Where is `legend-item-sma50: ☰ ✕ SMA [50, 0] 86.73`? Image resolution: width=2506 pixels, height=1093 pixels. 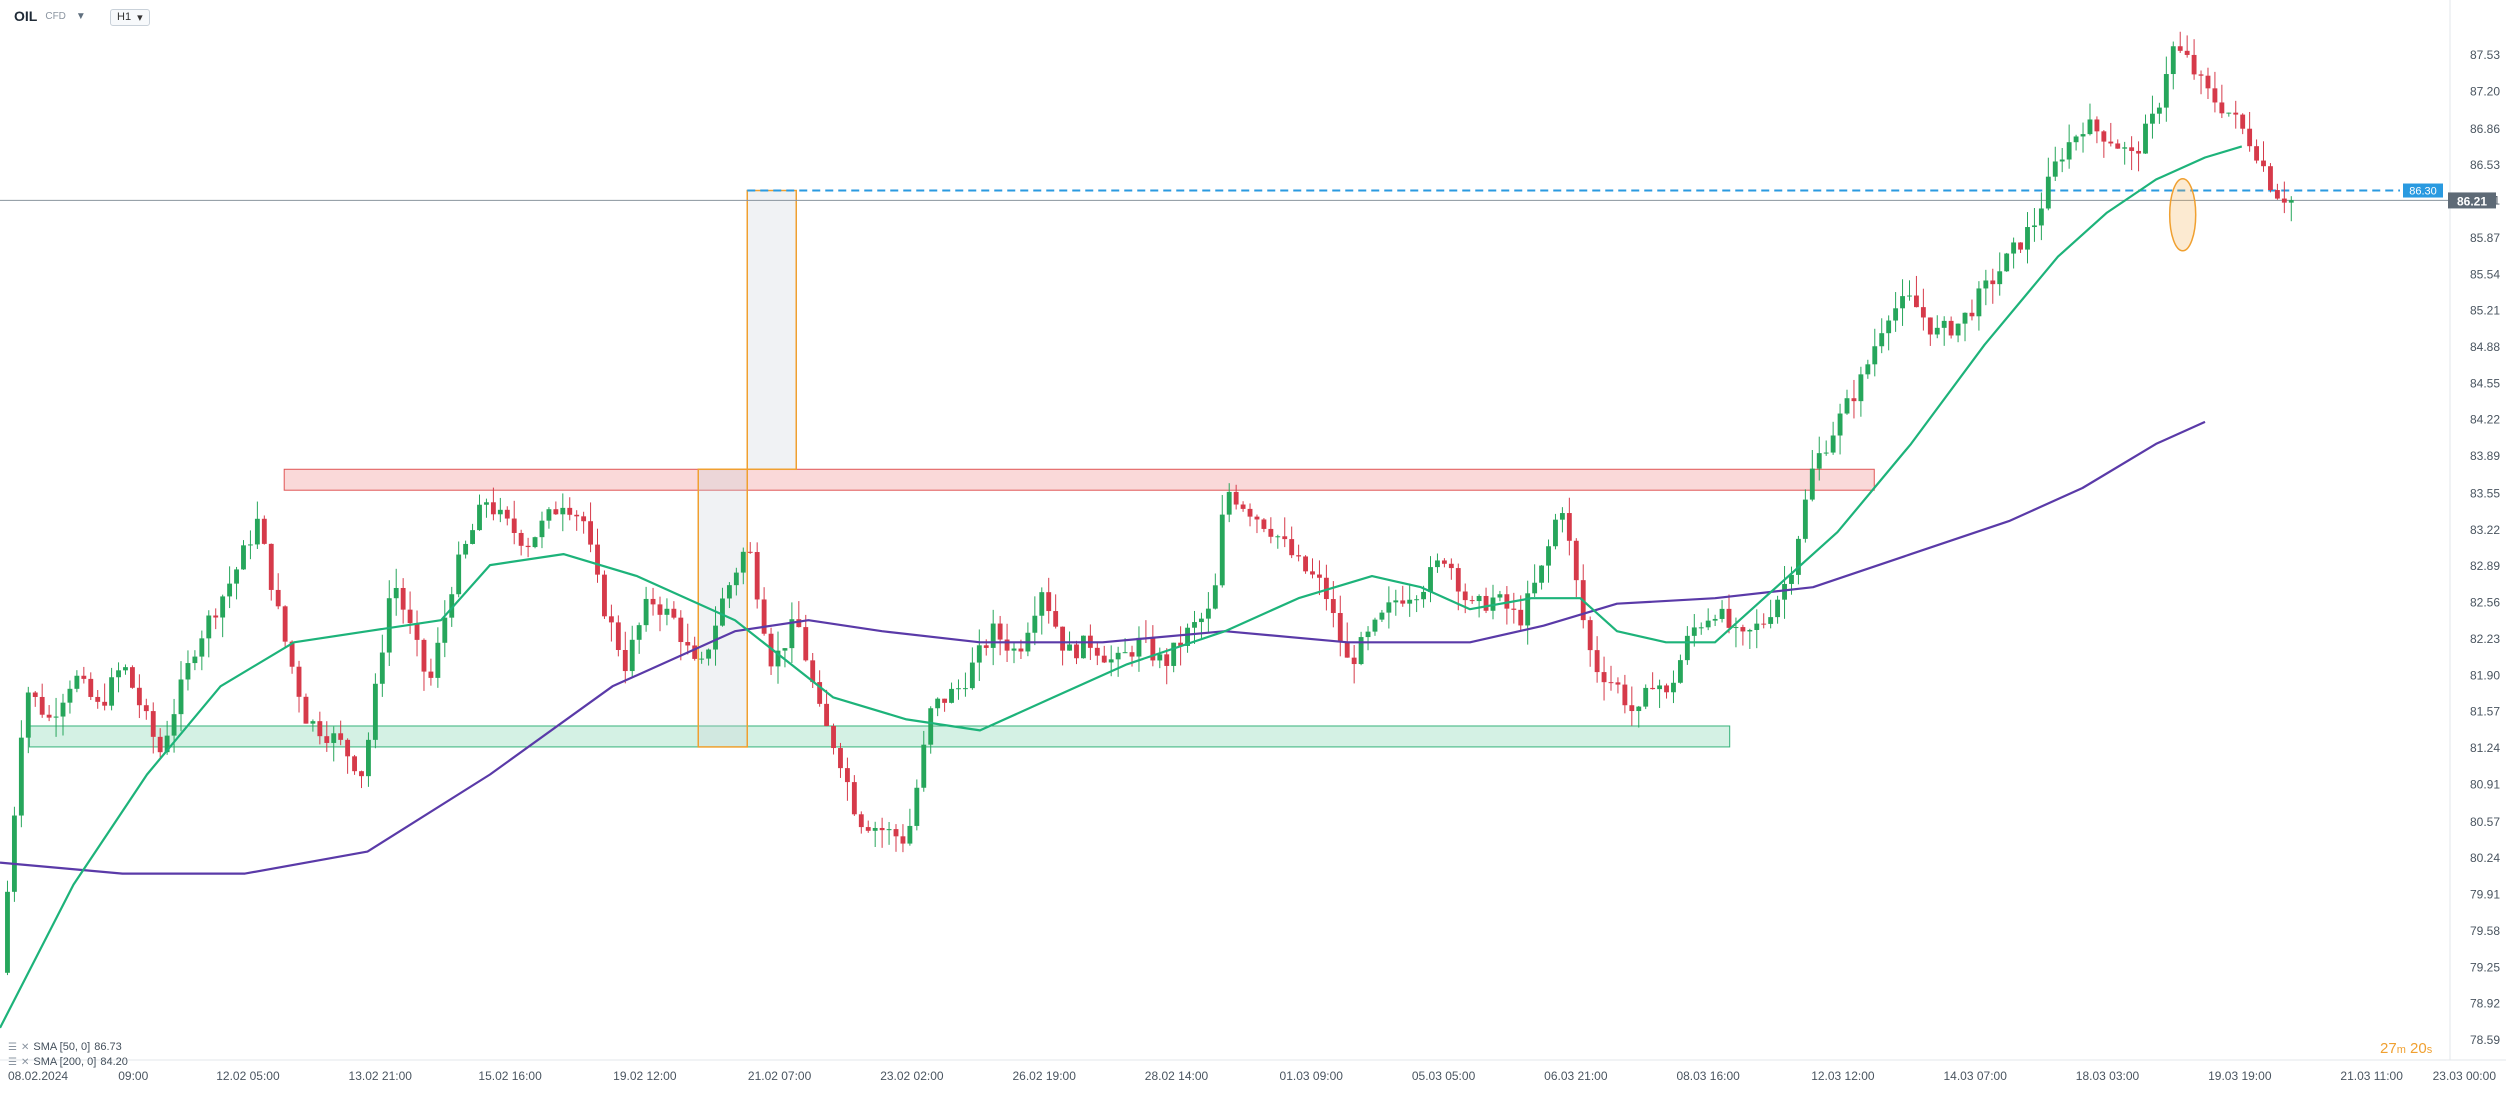 legend-item-sma50: ☰ ✕ SMA [50, 0] 86.73 is located at coordinates (68, 1047).